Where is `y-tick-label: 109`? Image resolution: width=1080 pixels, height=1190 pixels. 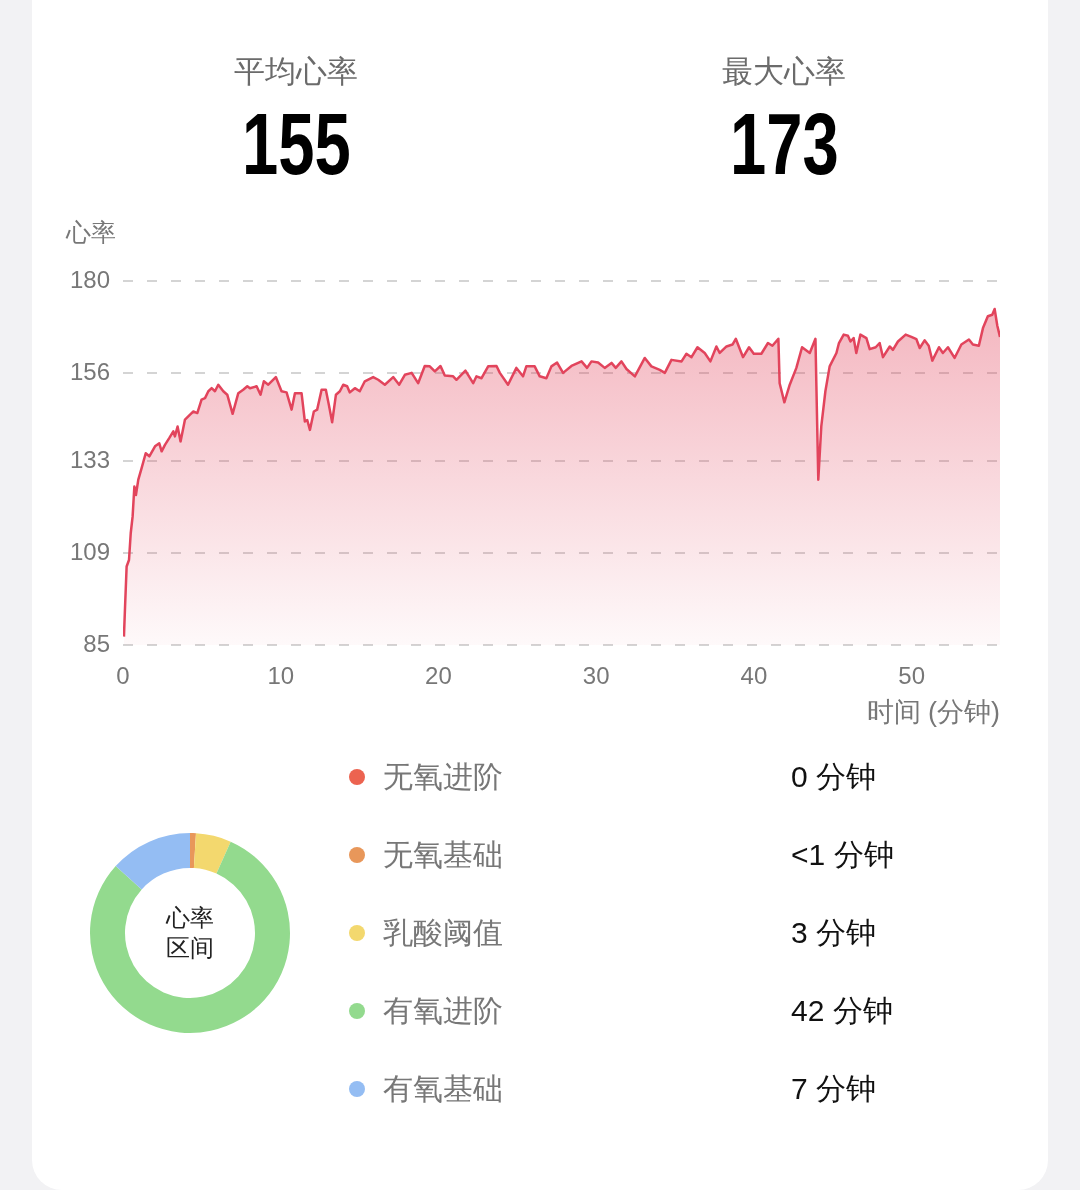
y-tick-label: 109 is located at coordinates (89, 551).